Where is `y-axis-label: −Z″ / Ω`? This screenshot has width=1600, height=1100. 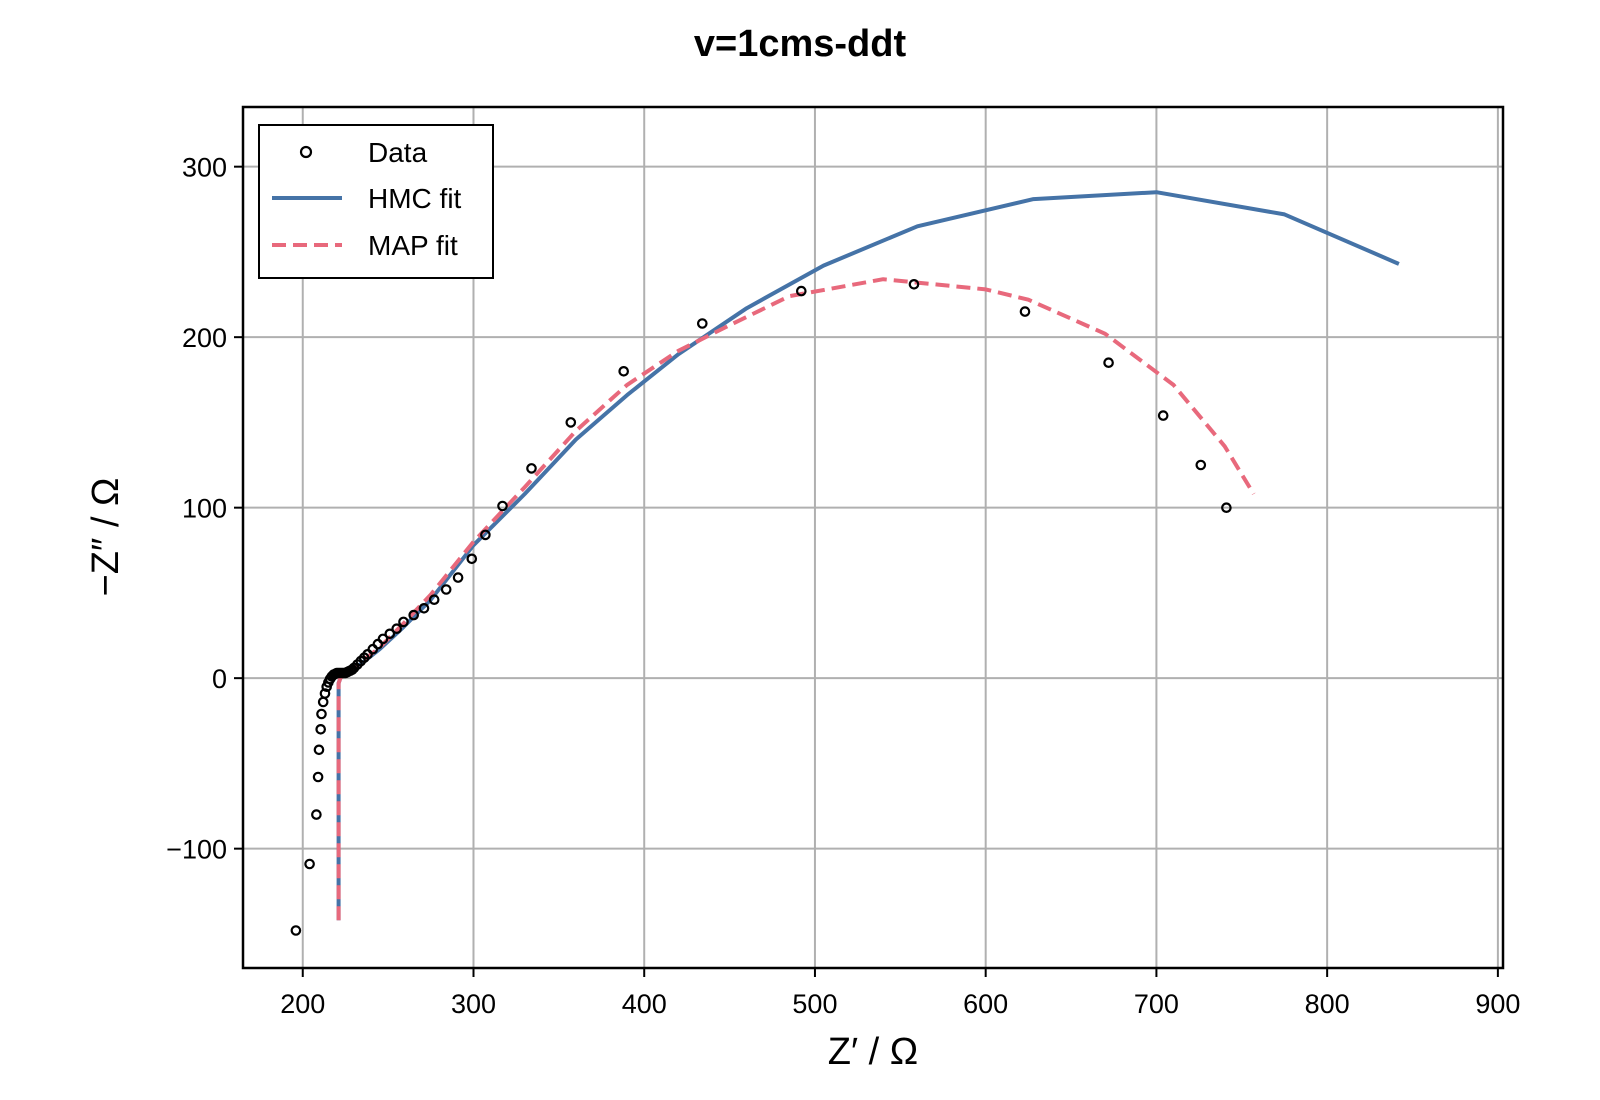 y-axis-label: −Z″ / Ω is located at coordinates (106, 537).